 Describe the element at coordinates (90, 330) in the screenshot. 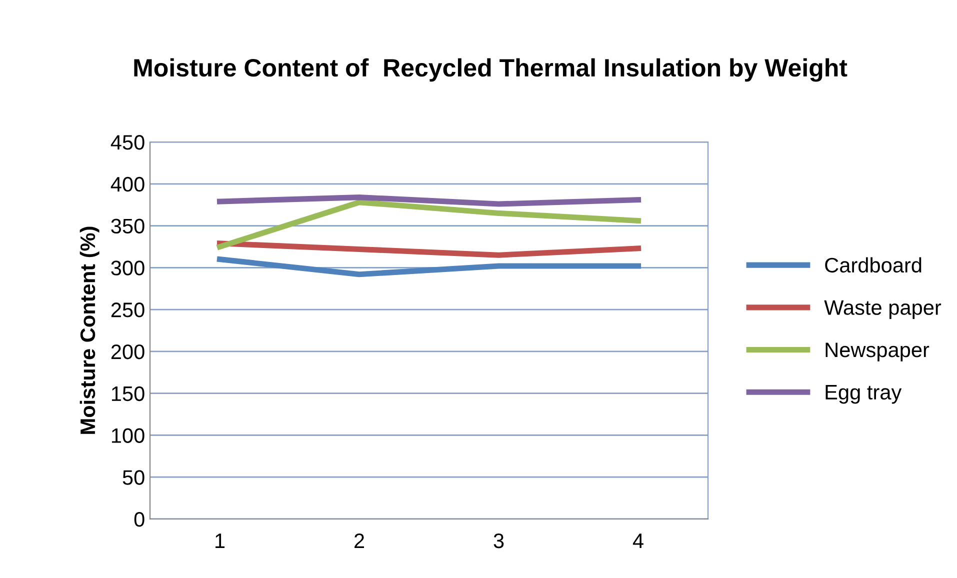

I see `y-axis-title: Moisture Content (%)` at that location.